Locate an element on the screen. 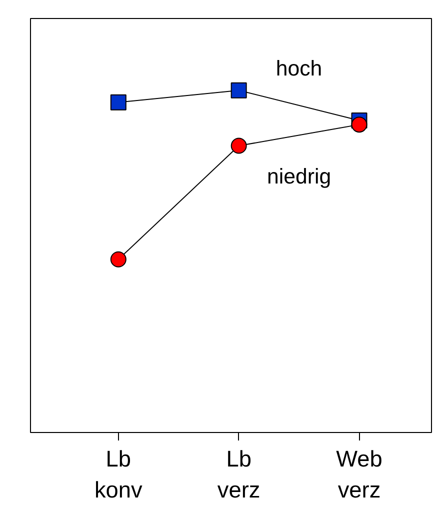  series-label: hoch is located at coordinates (299, 68).